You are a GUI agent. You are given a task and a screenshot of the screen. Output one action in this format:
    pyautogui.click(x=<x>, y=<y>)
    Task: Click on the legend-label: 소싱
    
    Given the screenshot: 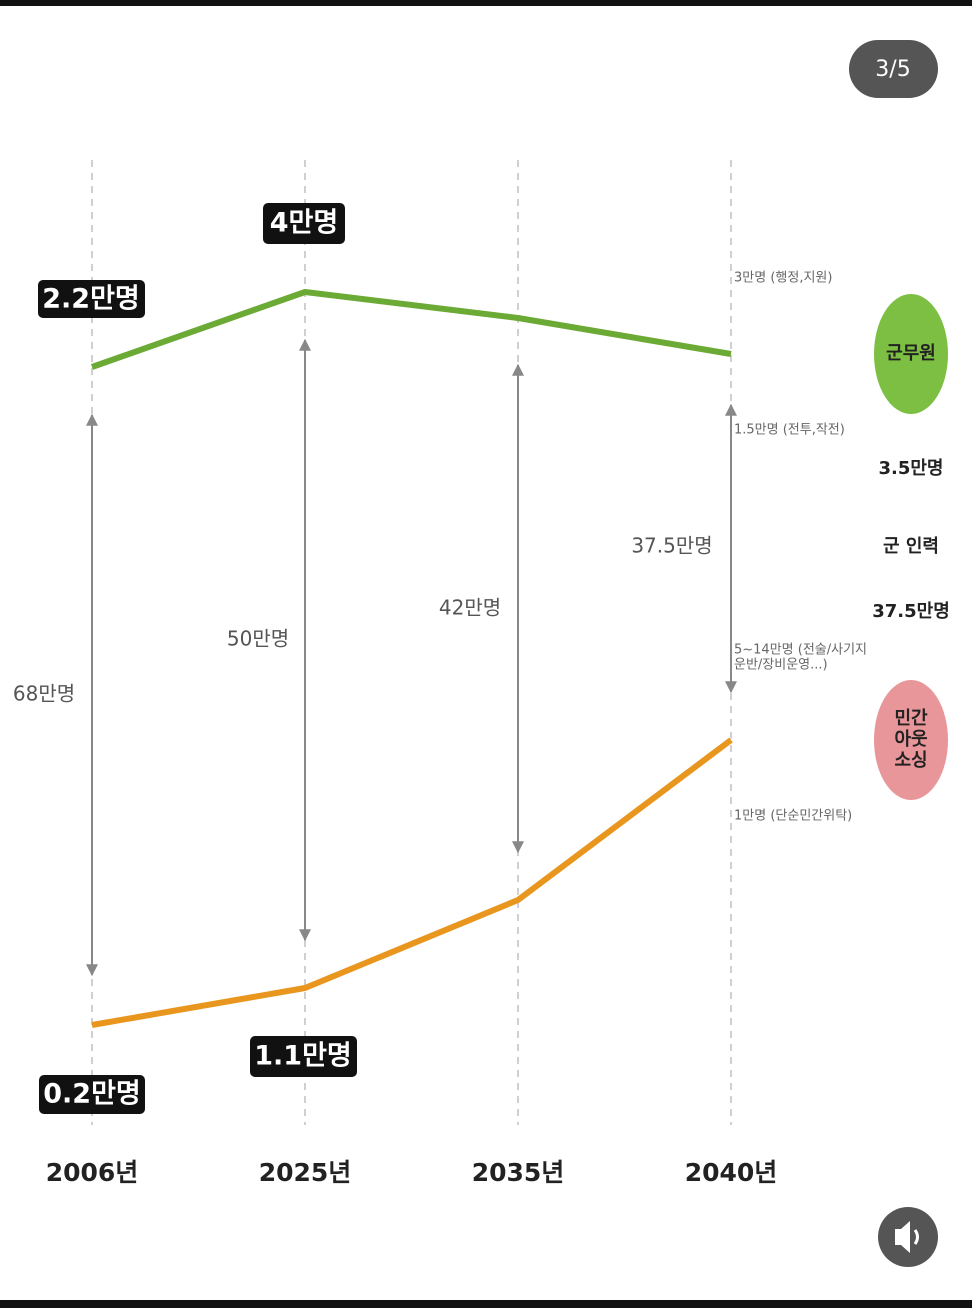 What is the action you would take?
    pyautogui.click(x=910, y=760)
    